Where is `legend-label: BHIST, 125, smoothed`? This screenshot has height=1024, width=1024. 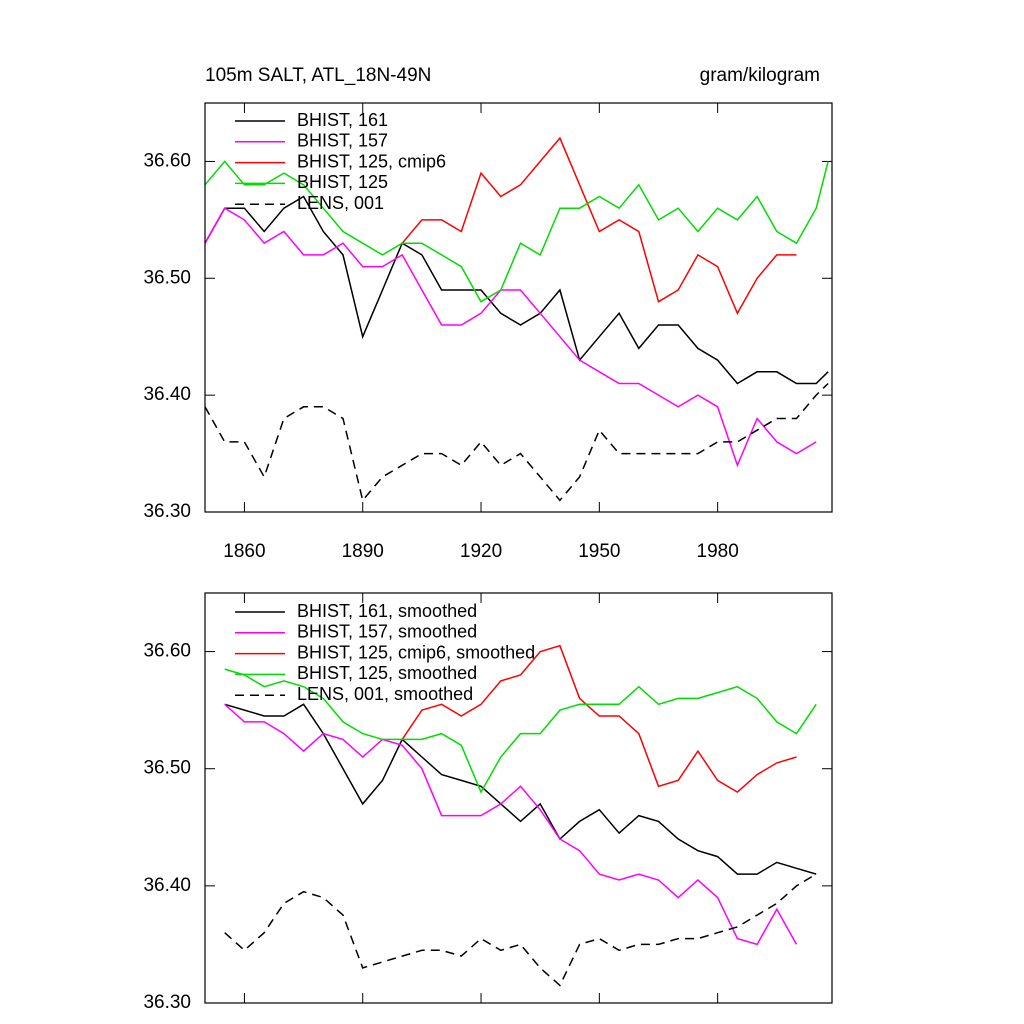
legend-label: BHIST, 125, smoothed is located at coordinates (387, 673).